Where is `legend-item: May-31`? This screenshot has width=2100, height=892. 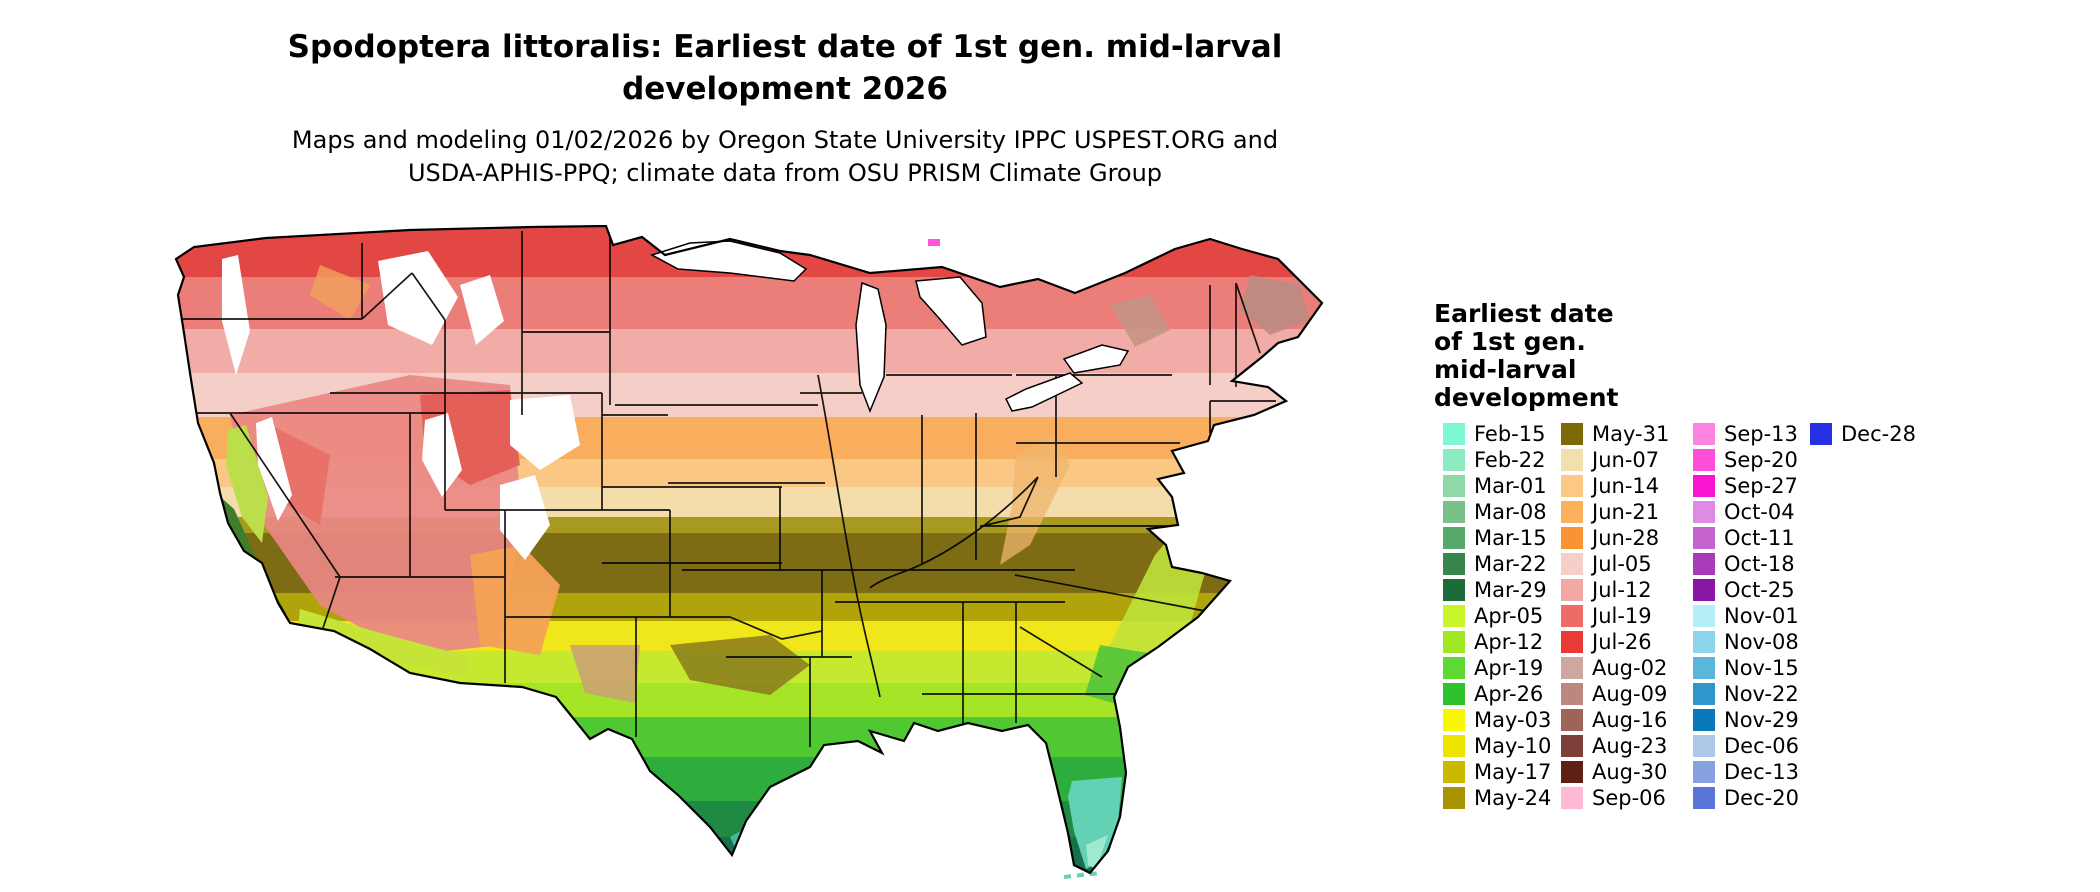
legend-item: May-31 is located at coordinates (1627, 434).